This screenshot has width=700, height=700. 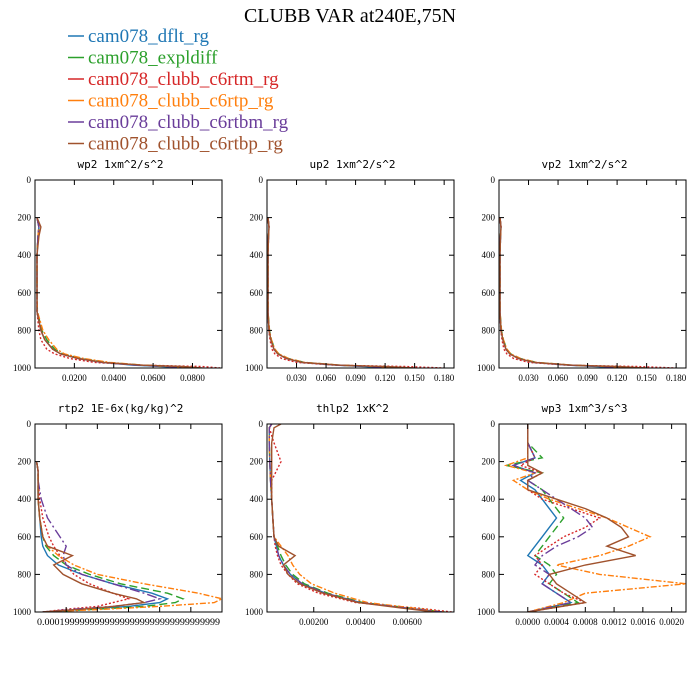 What do you see at coordinates (350, 16) in the screenshot?
I see `figure-title: CLUBB VAR at240E,75N` at bounding box center [350, 16].